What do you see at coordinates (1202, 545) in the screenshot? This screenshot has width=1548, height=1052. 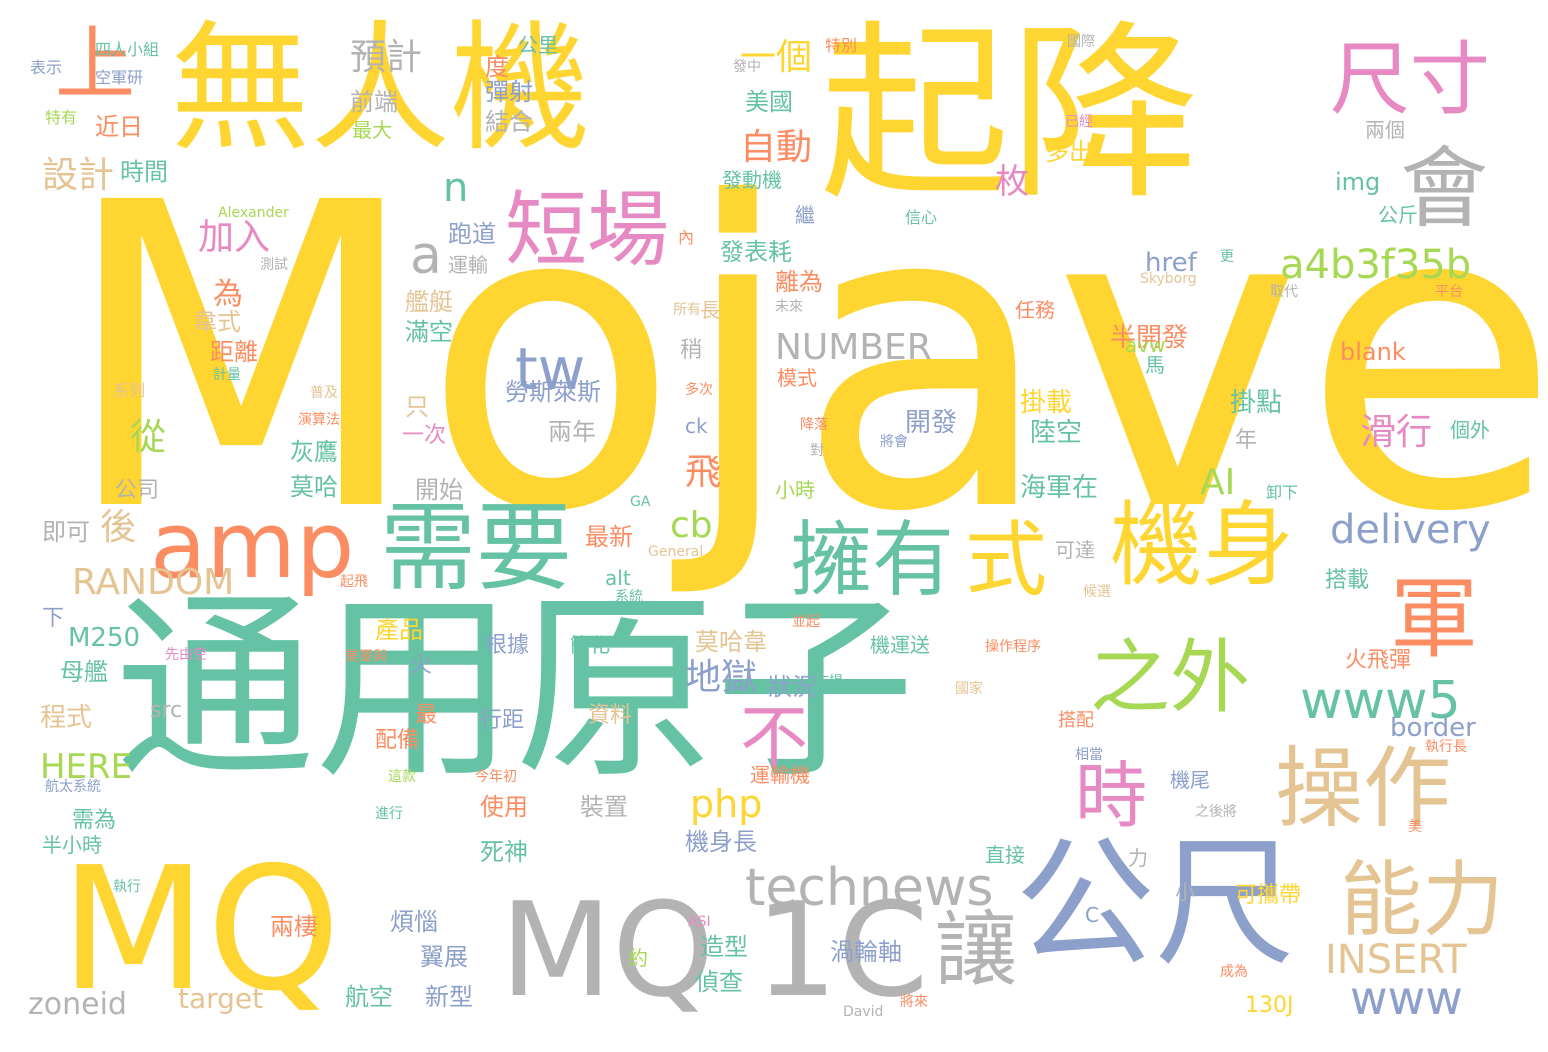 I see `cloud-word: 機身` at bounding box center [1202, 545].